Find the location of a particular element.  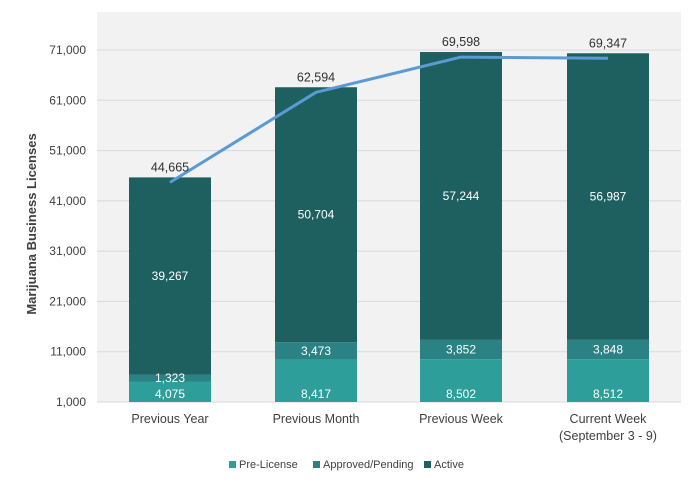

data-label-pre-license: 4,075 is located at coordinates (170, 394).